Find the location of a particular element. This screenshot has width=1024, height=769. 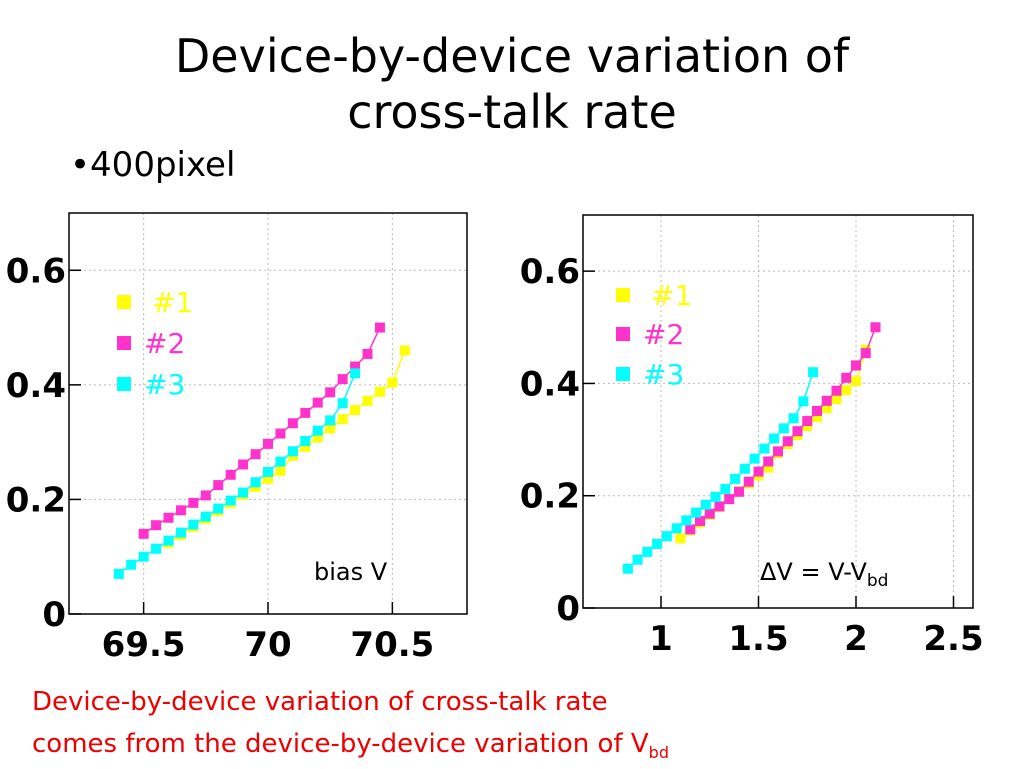

legend-label-1: #1 is located at coordinates (671, 295).